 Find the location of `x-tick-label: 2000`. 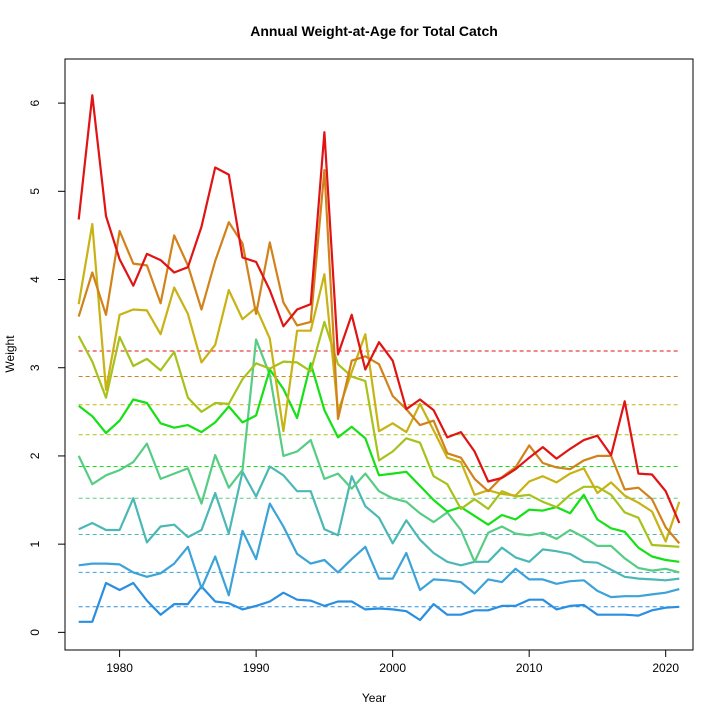

x-tick-label: 2000 is located at coordinates (392, 668).